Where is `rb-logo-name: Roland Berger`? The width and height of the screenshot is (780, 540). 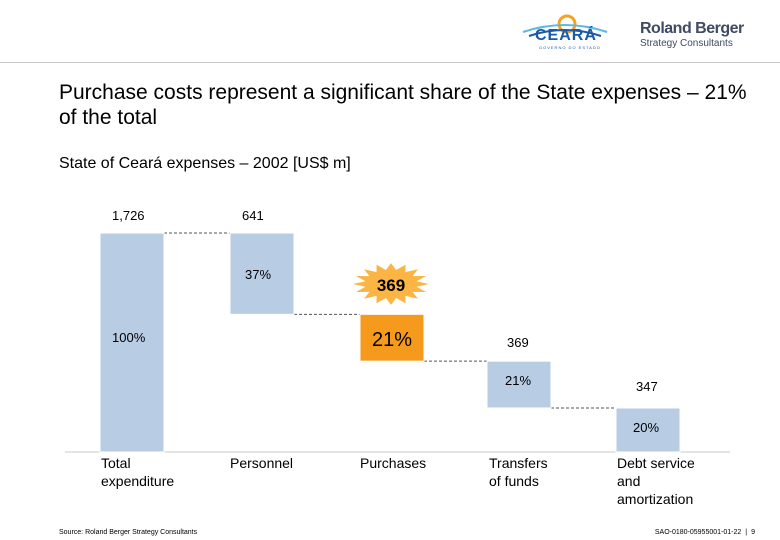 rb-logo-name: Roland Berger is located at coordinates (692, 28).